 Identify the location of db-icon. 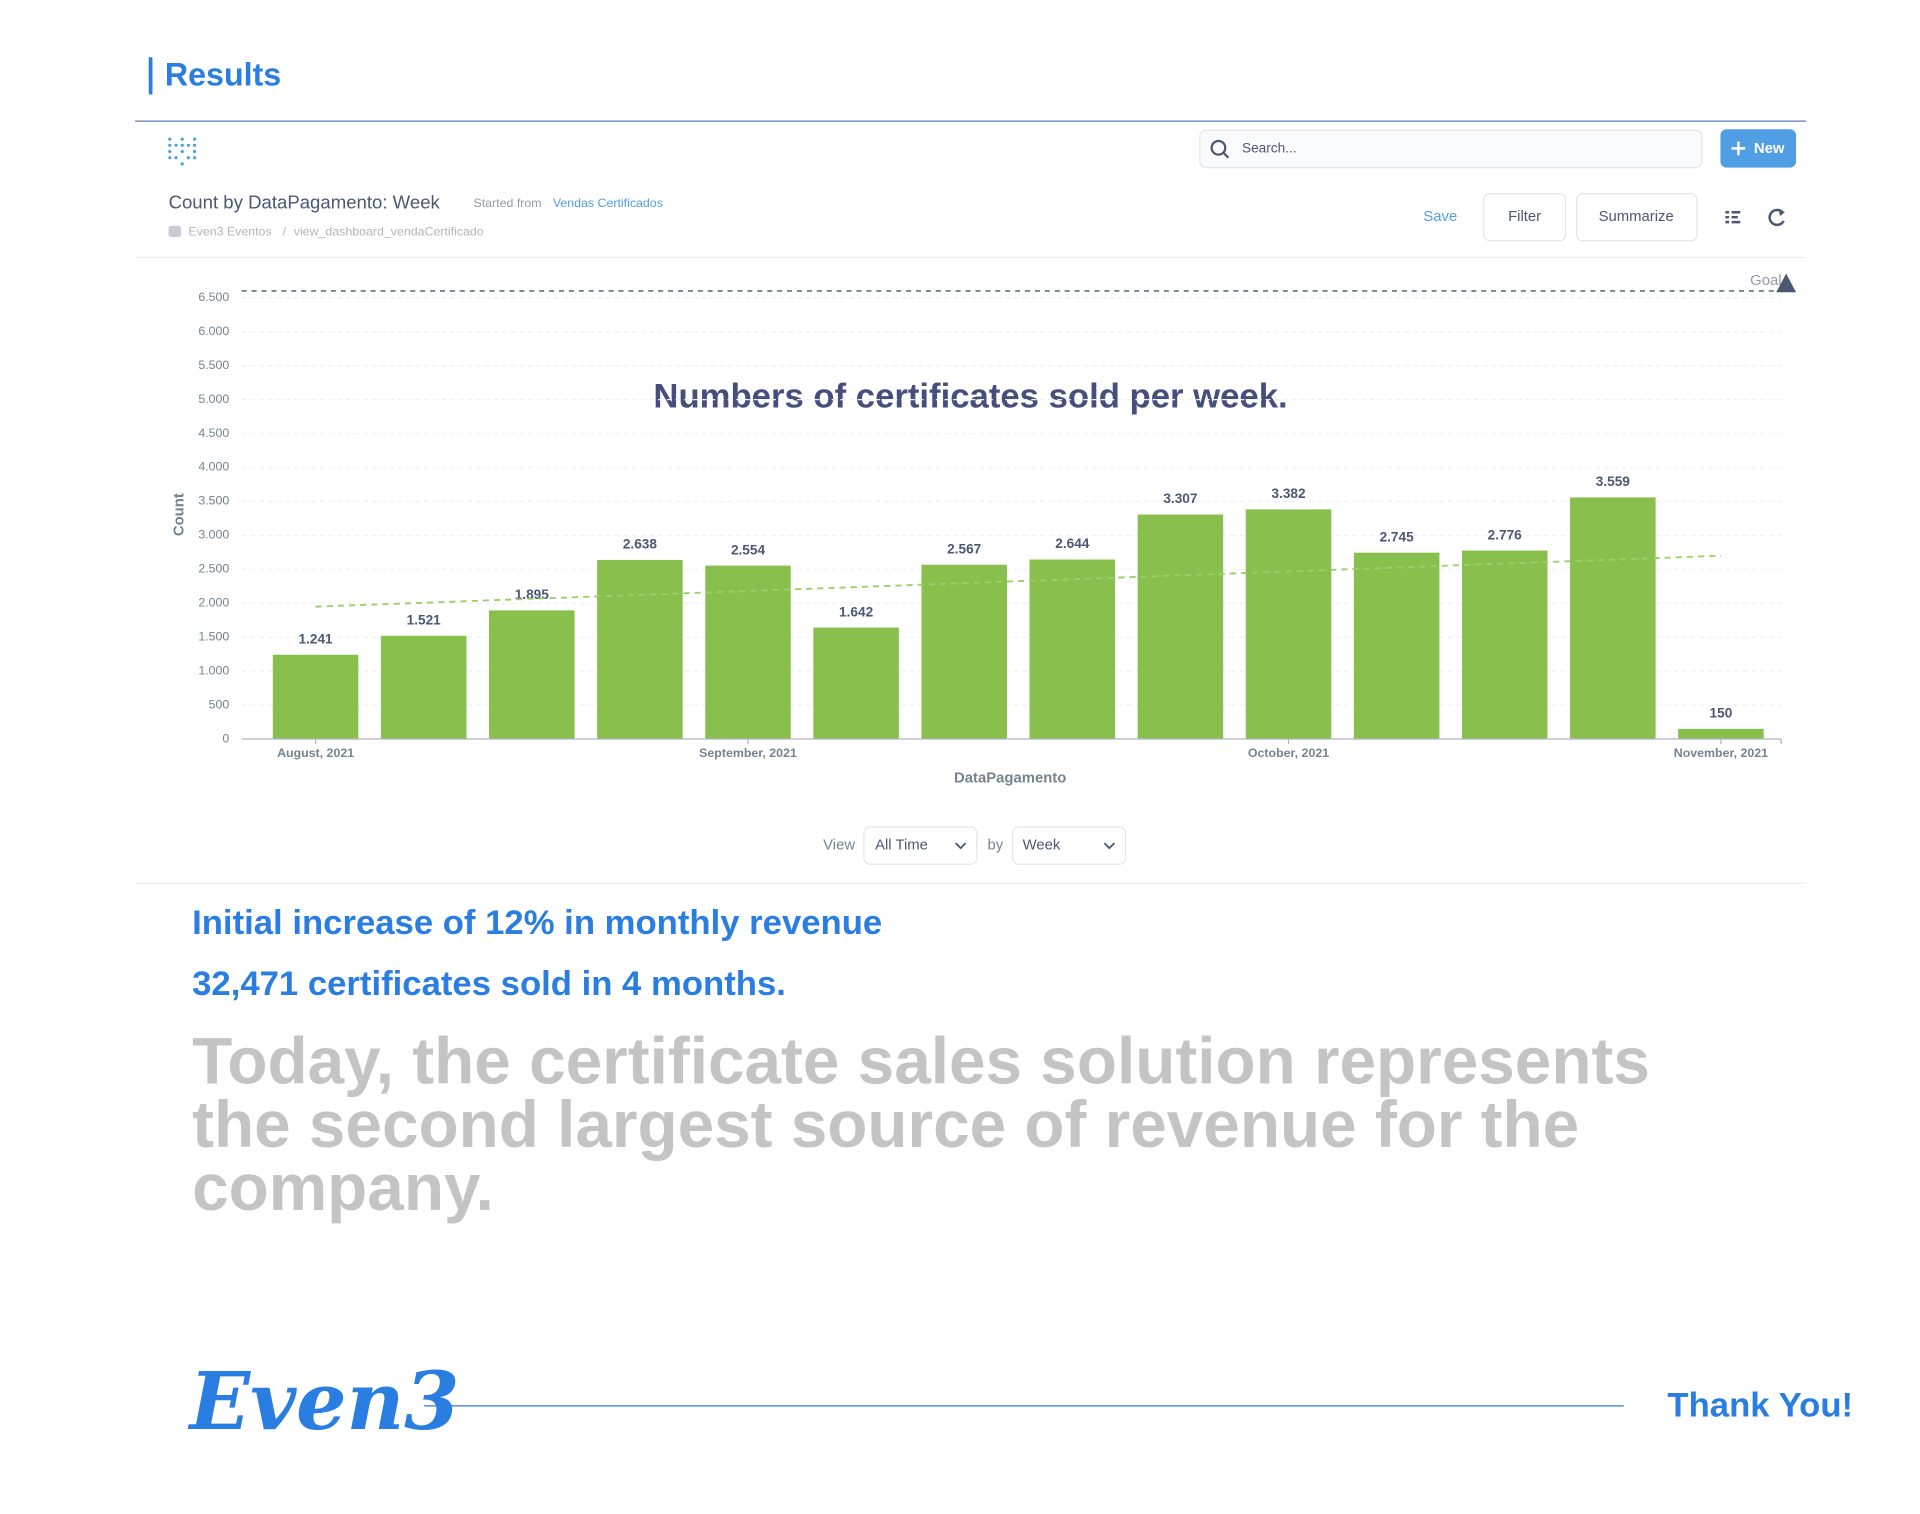
(174, 231).